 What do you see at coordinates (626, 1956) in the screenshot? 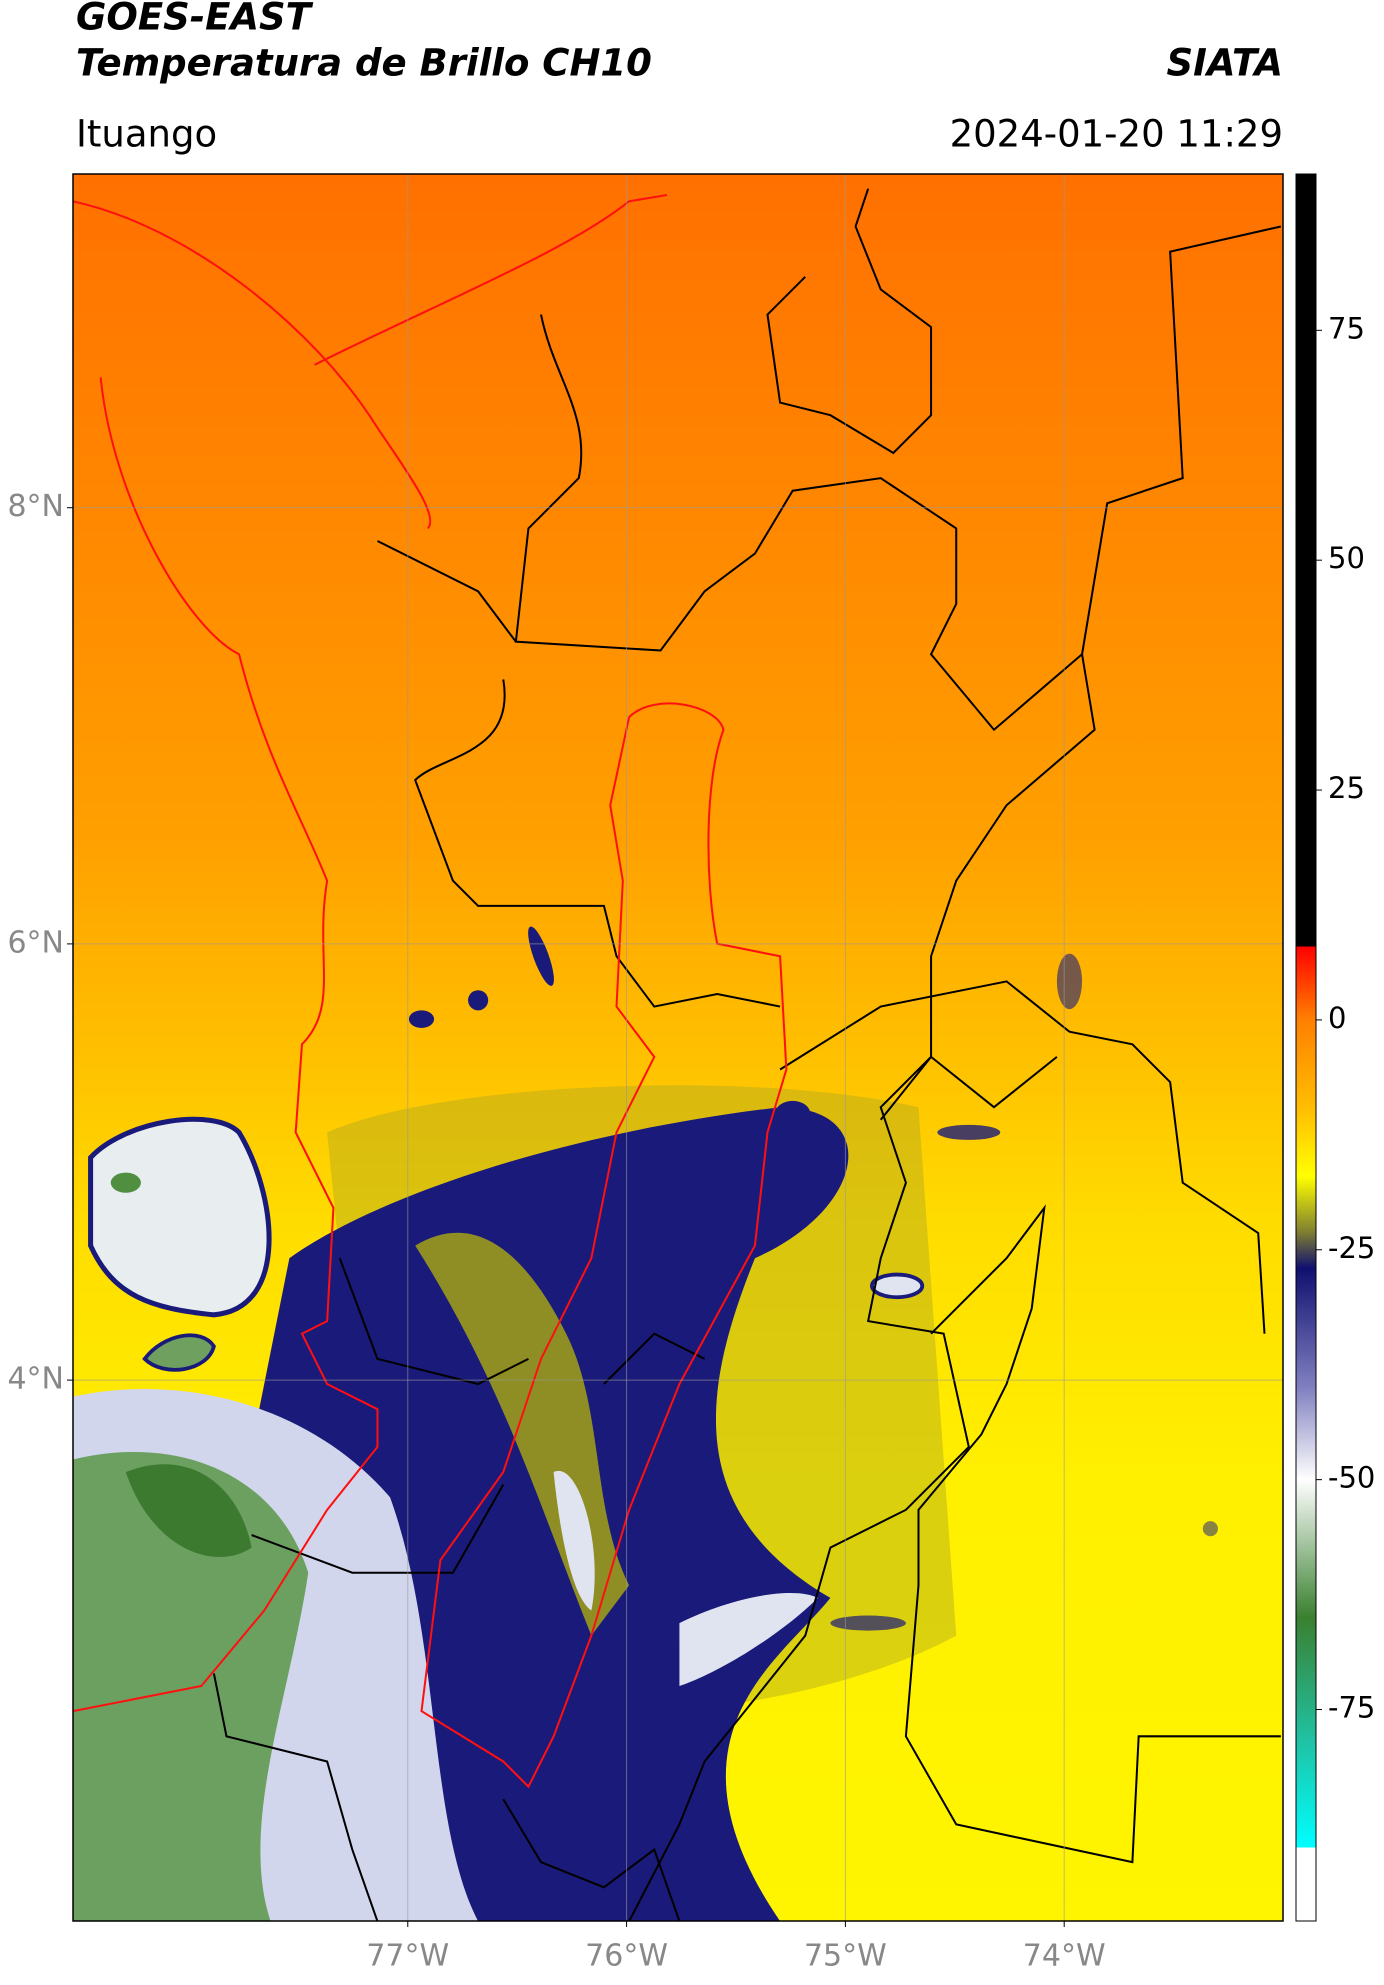
I see `lon-tick-label: 76°W` at bounding box center [626, 1956].